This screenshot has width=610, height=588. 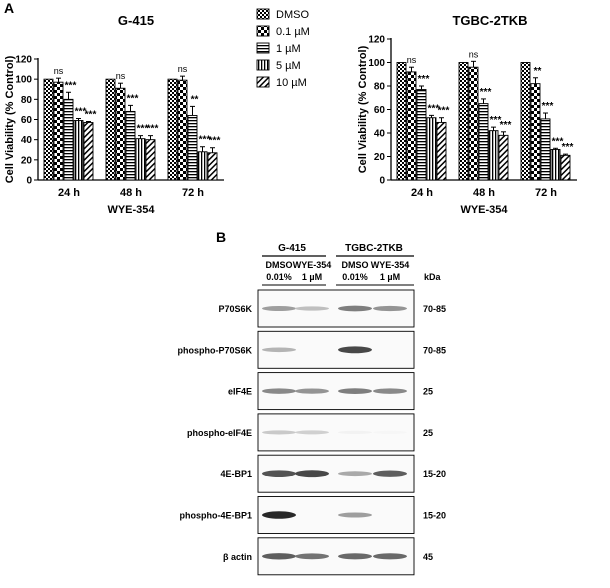 I want to click on panel-a-label: A, so click(x=9, y=8).